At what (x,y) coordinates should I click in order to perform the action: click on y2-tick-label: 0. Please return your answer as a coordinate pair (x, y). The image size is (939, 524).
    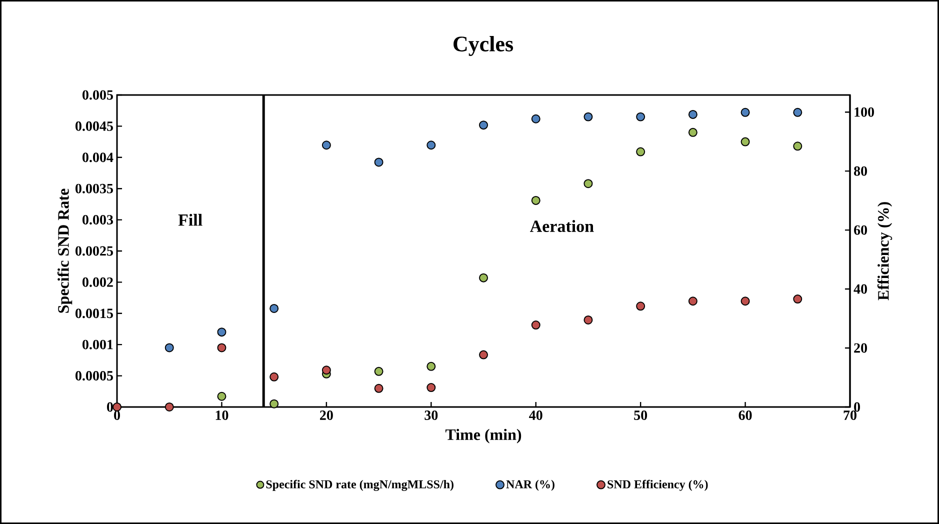
    Looking at the image, I should click on (857, 407).